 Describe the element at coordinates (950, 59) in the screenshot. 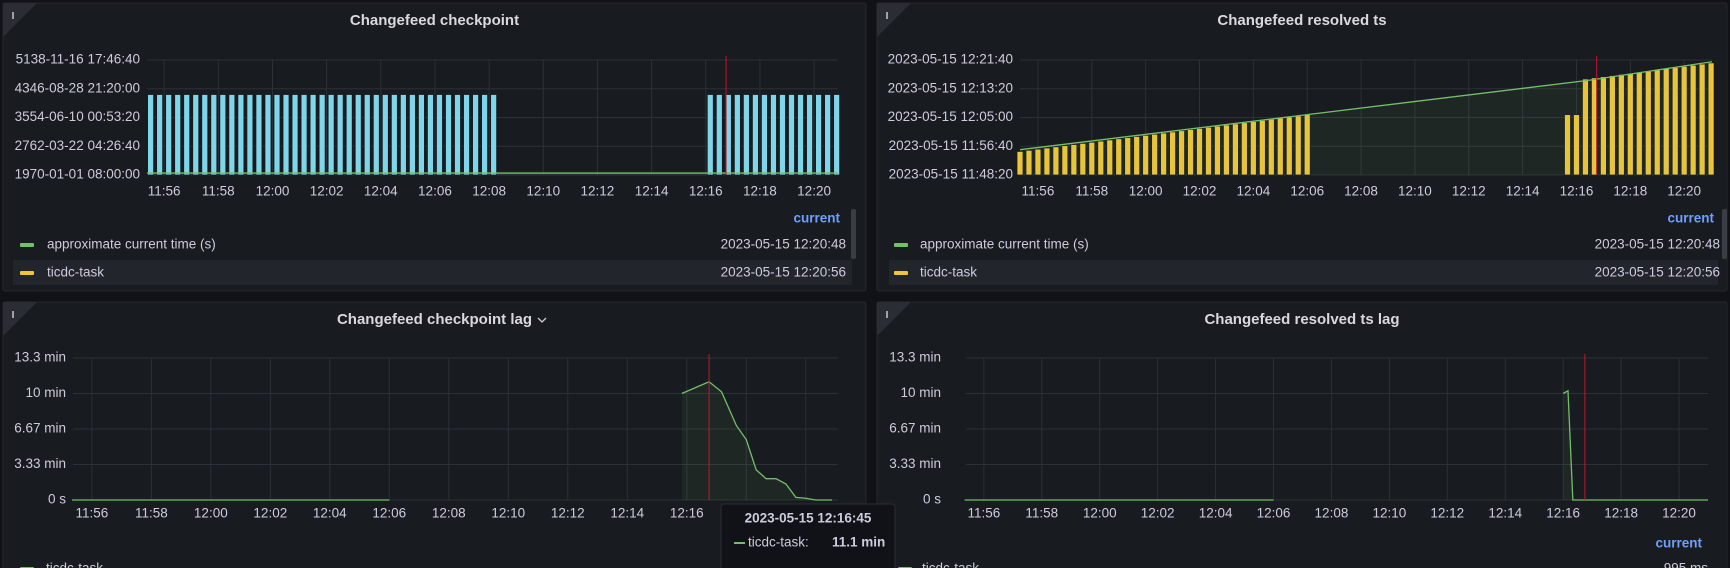

I see `y-tick-label: 2023-05-15 12:21:40` at that location.